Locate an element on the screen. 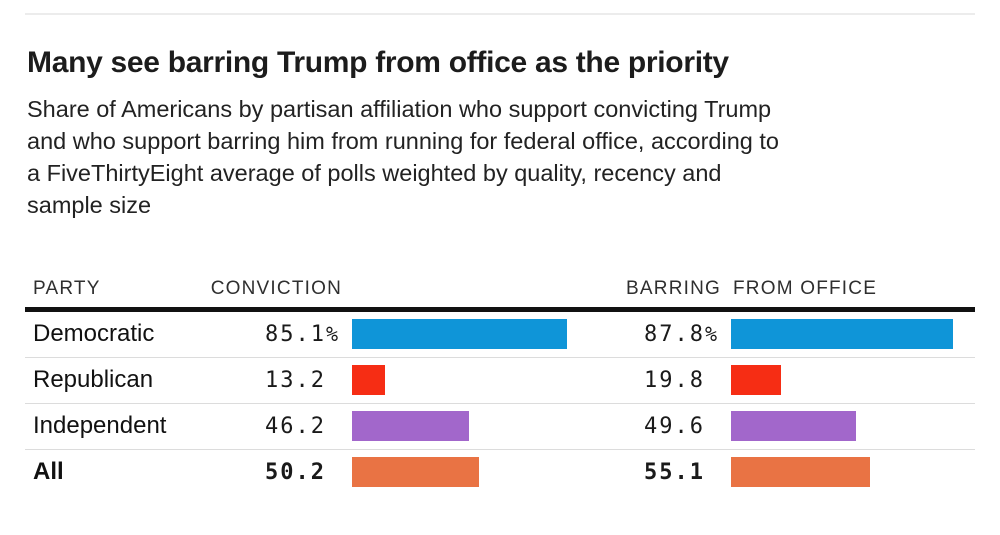 The height and width of the screenshot is (535, 1000). barring-value: 49.6 is located at coordinates (674, 426).